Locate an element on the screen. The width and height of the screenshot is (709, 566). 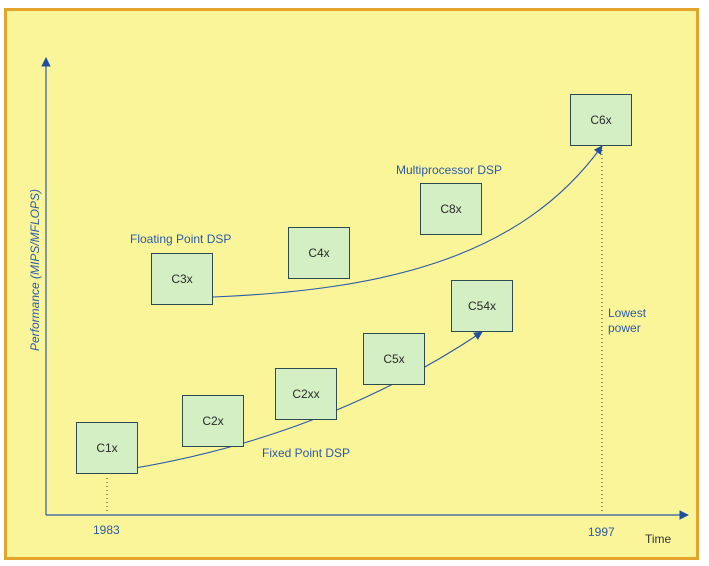
chip-c4x-label: C4x is located at coordinates (319, 253).